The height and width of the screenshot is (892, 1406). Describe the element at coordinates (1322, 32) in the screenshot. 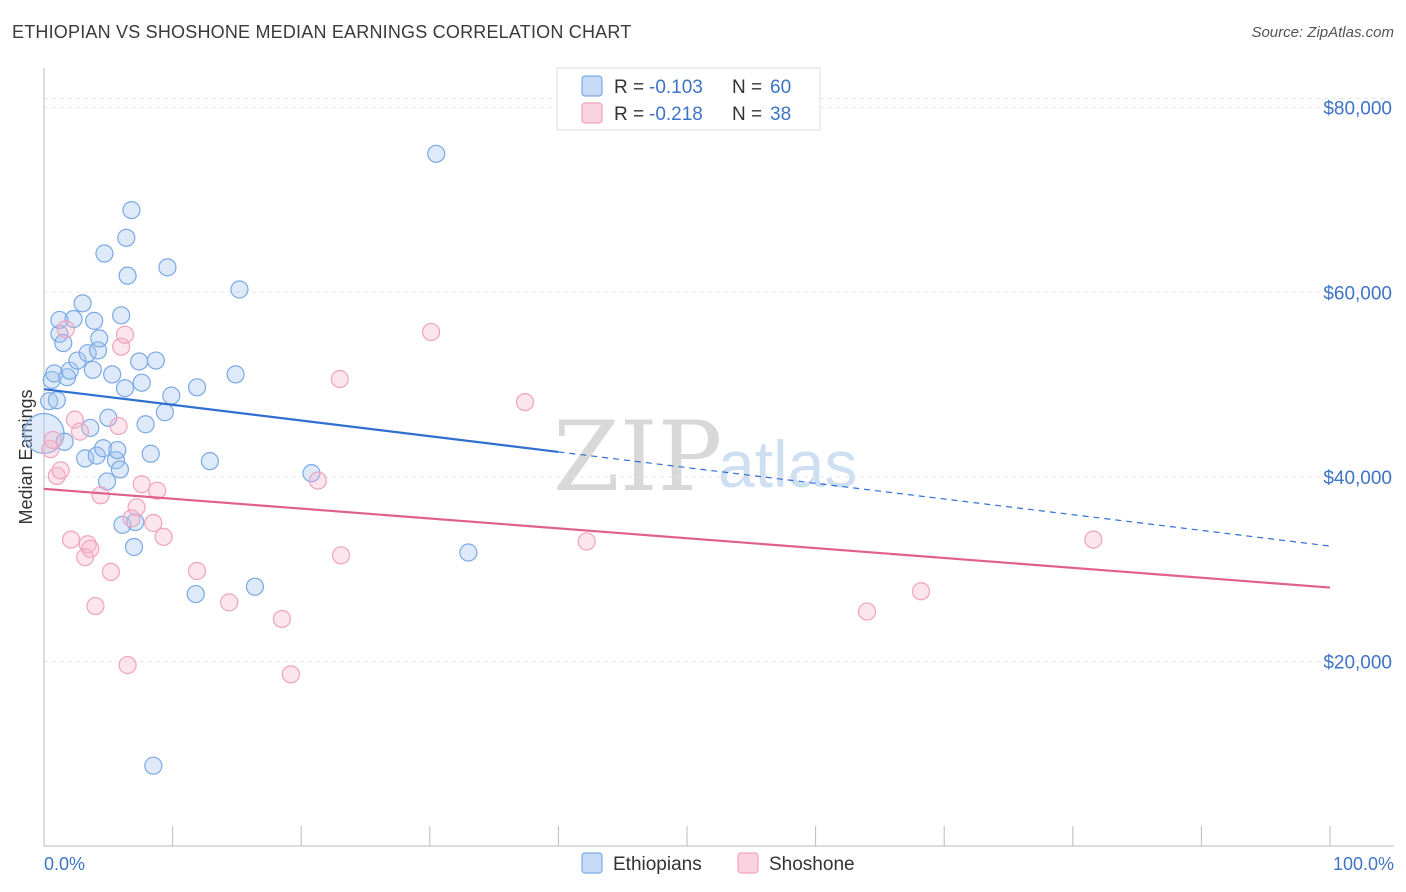

I see `chart-source: Source: ZipAtlas.com` at that location.